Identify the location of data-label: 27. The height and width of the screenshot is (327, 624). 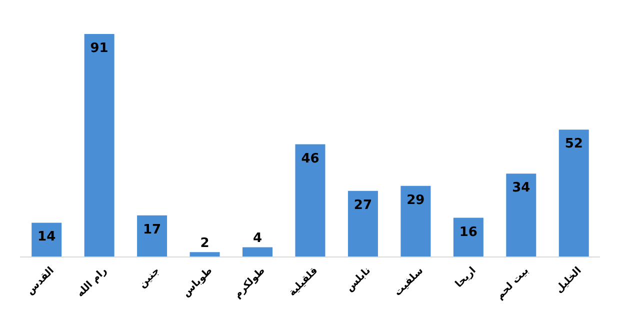
(363, 205).